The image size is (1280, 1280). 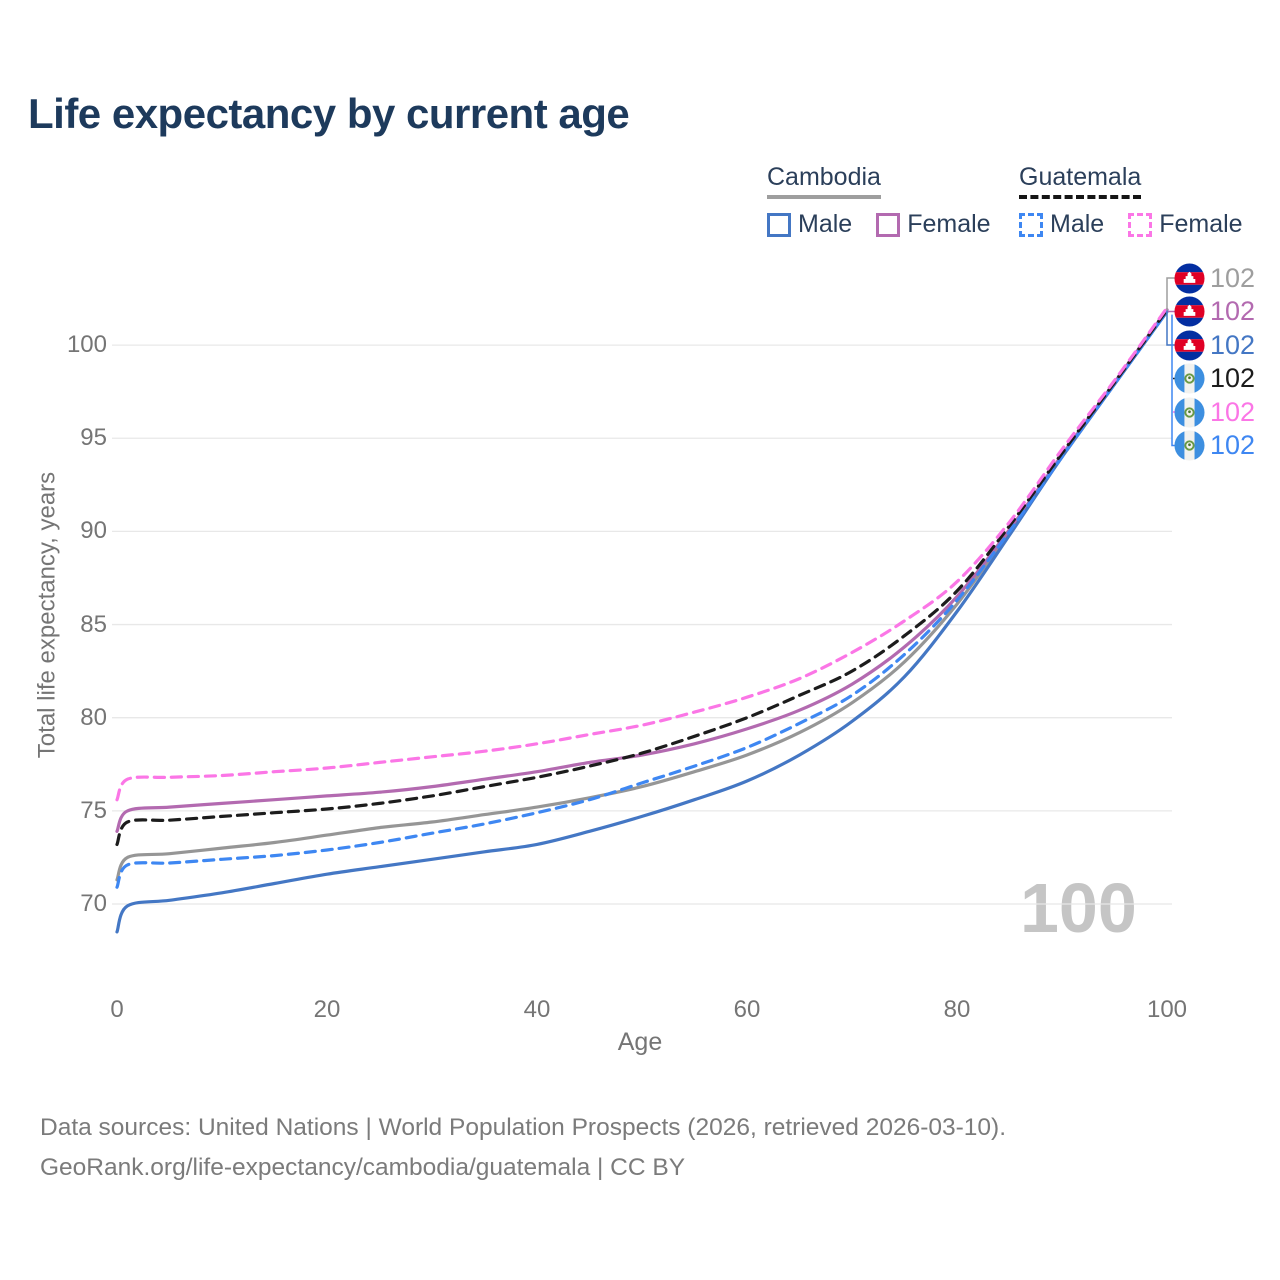 What do you see at coordinates (949, 224) in the screenshot?
I see `cambodia-female-label: Female` at bounding box center [949, 224].